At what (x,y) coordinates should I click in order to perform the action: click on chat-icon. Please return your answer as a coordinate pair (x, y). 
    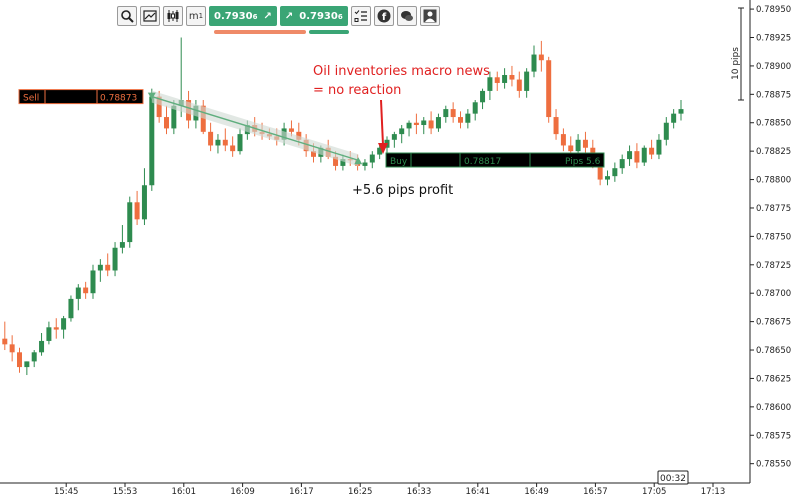
    Looking at the image, I should click on (406, 16).